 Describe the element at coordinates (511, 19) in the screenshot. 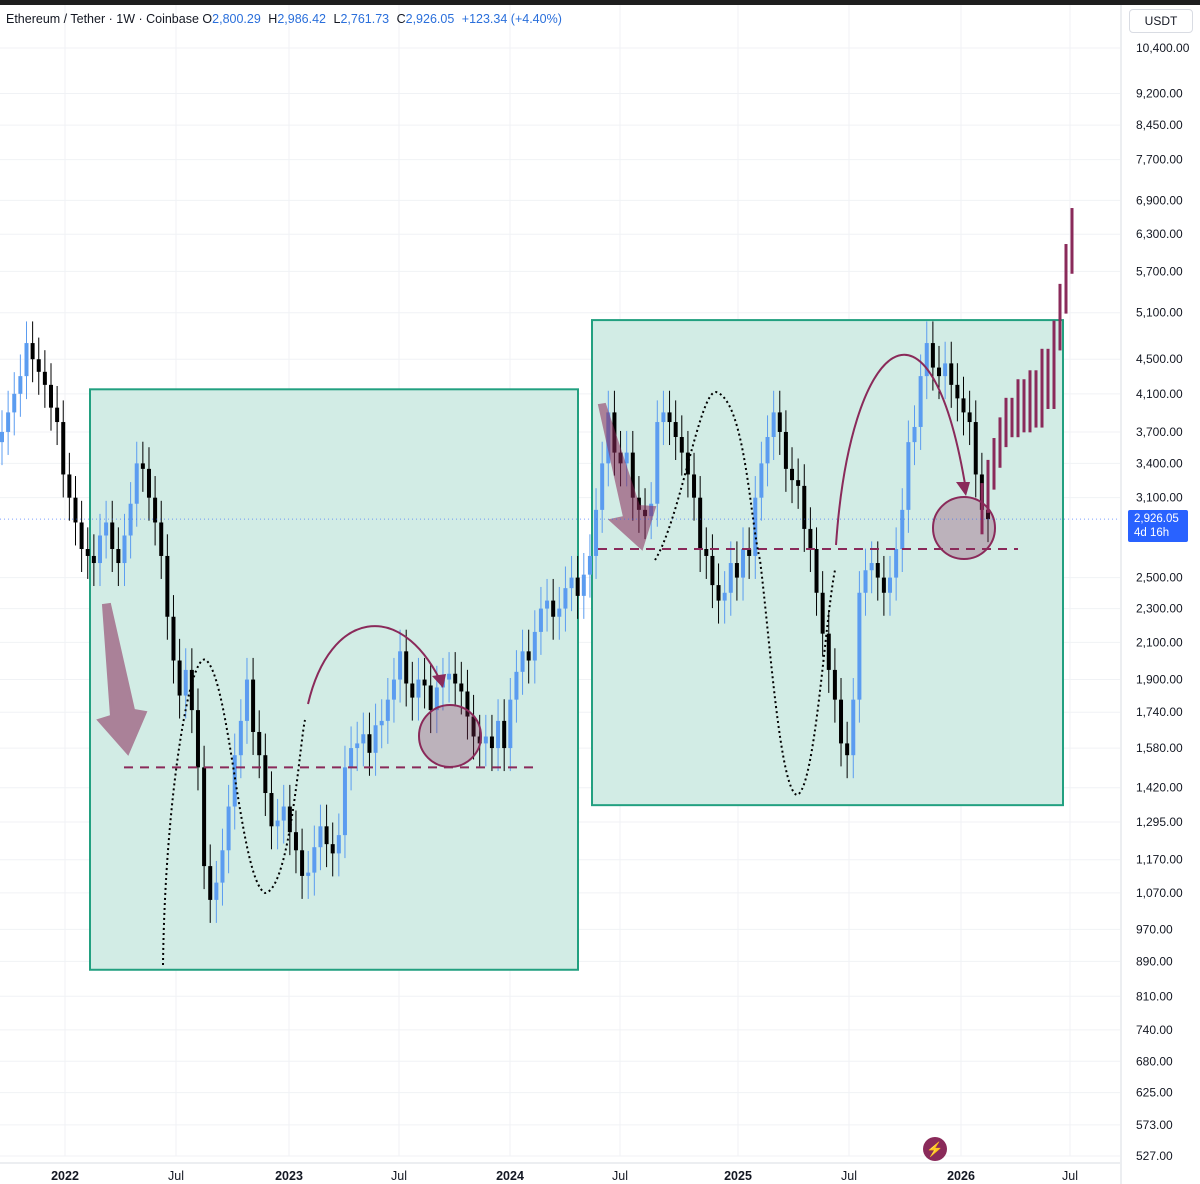

I see `change-value: +123.34 (+4.40%)` at that location.